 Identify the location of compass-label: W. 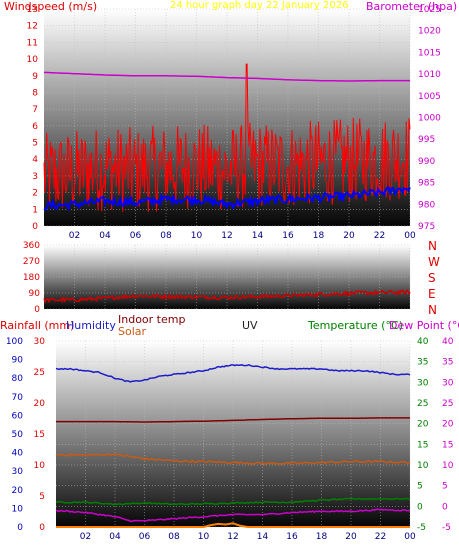
(434, 262).